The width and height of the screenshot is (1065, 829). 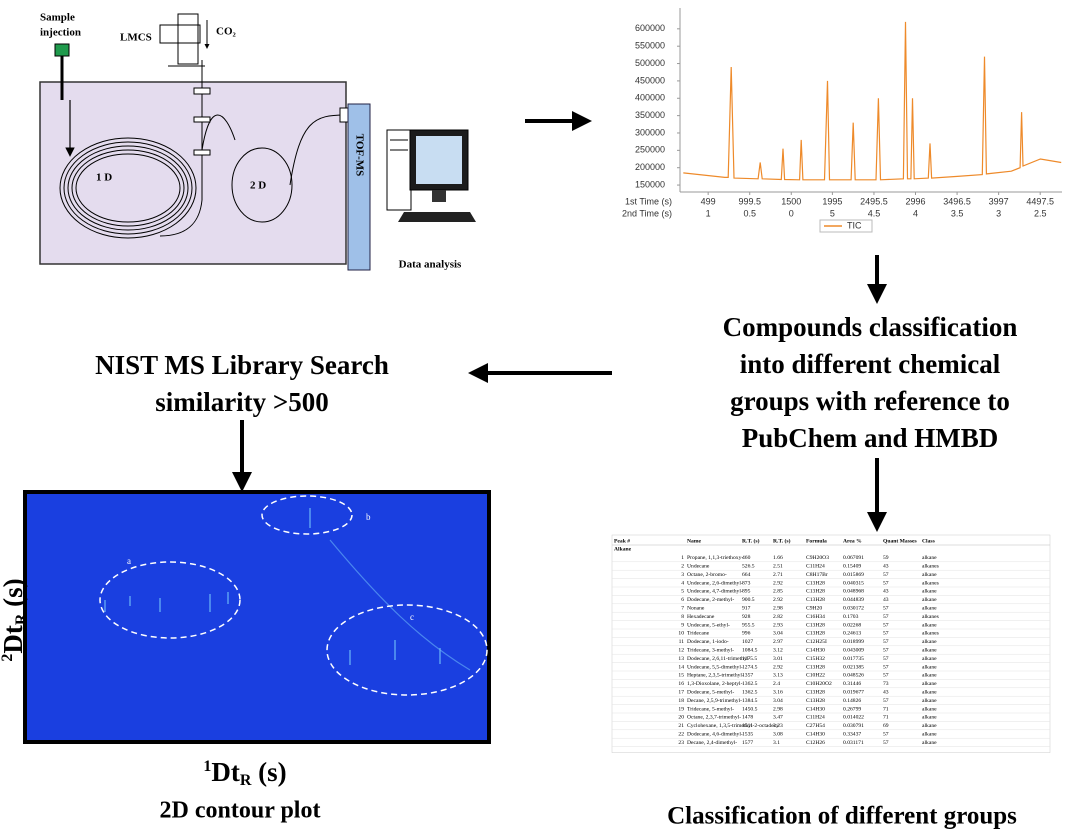 What do you see at coordinates (650, 80) in the screenshot?
I see `y-tick-label: 450000` at bounding box center [650, 80].